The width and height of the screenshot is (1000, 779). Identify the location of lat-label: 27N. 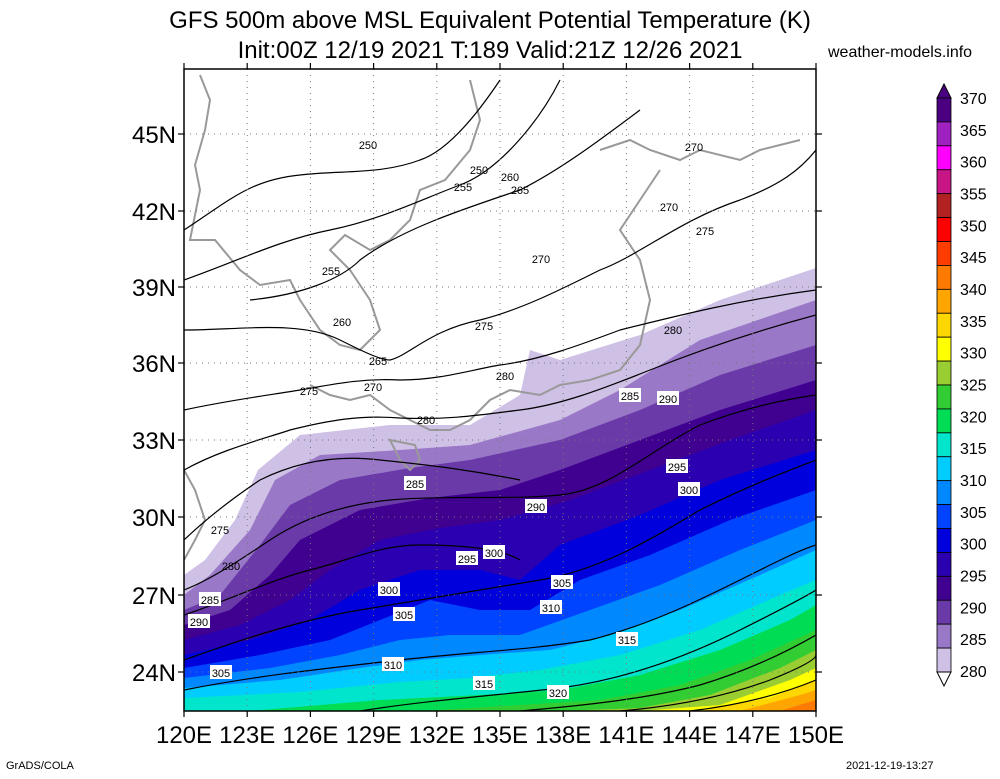
(154, 596).